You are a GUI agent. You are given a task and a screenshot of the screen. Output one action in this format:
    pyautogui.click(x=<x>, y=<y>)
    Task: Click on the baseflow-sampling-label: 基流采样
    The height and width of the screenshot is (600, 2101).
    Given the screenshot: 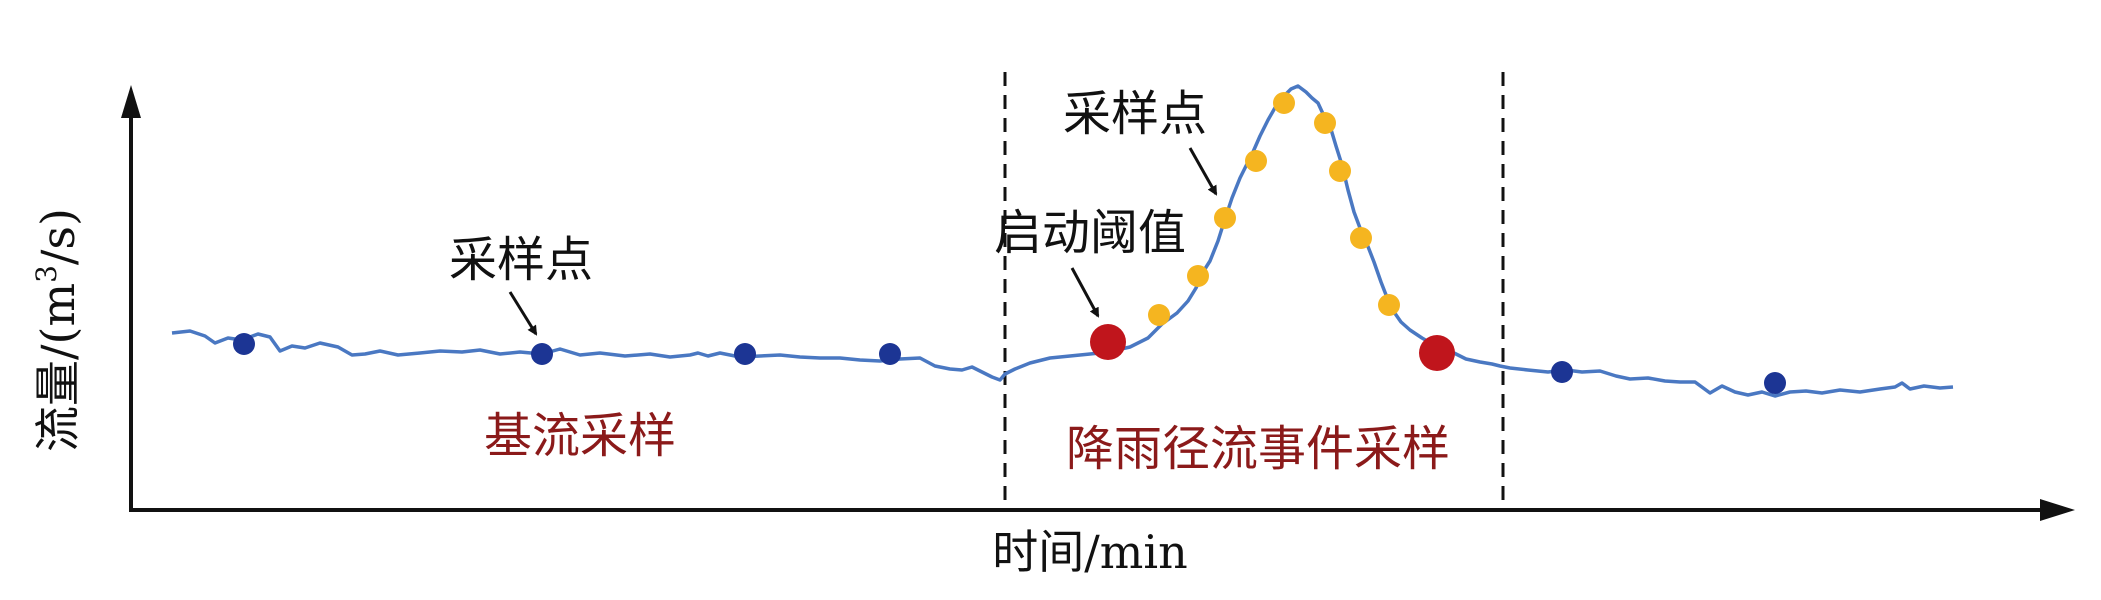 What is the action you would take?
    pyautogui.click(x=580, y=436)
    